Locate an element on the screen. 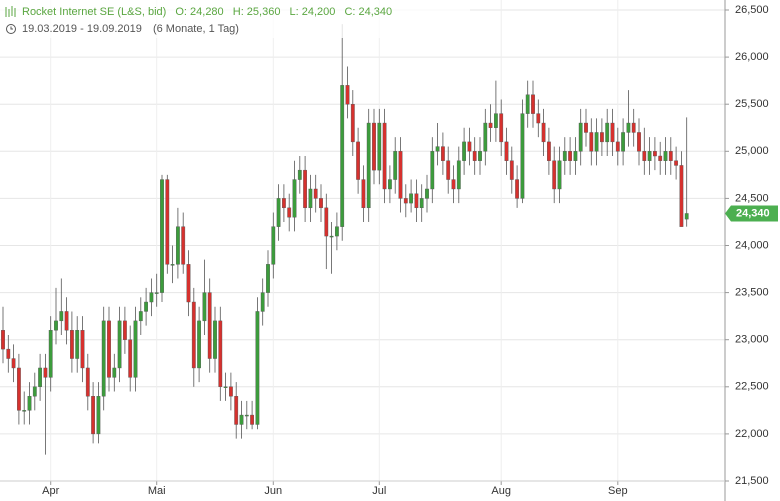  x-tick-label: Apr is located at coordinates (50, 491).